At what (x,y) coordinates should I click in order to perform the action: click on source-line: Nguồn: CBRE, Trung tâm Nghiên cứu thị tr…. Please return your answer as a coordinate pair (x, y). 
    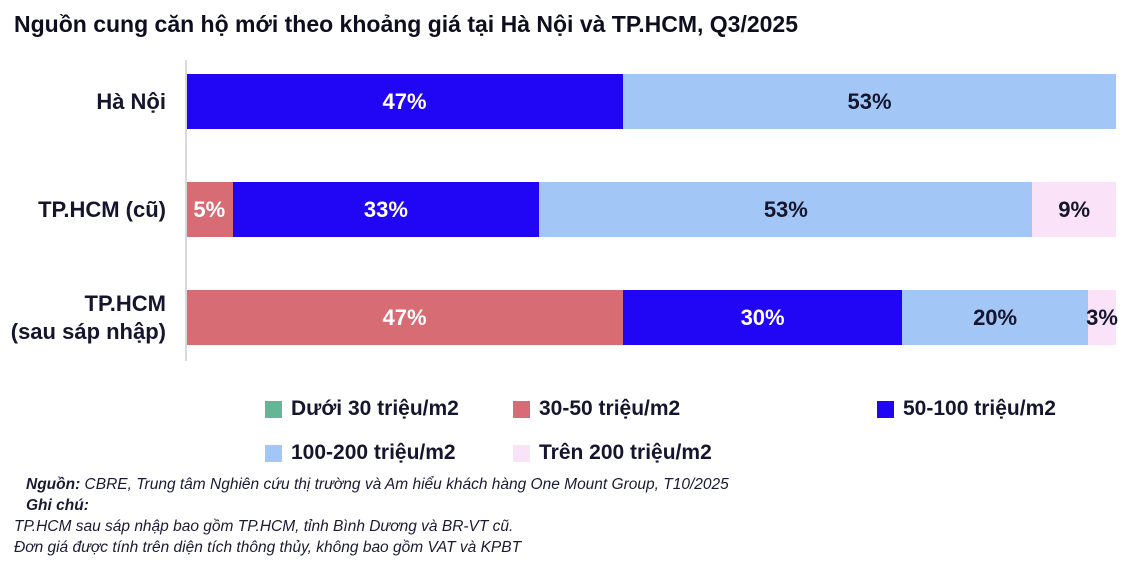
    Looking at the image, I should click on (564, 484).